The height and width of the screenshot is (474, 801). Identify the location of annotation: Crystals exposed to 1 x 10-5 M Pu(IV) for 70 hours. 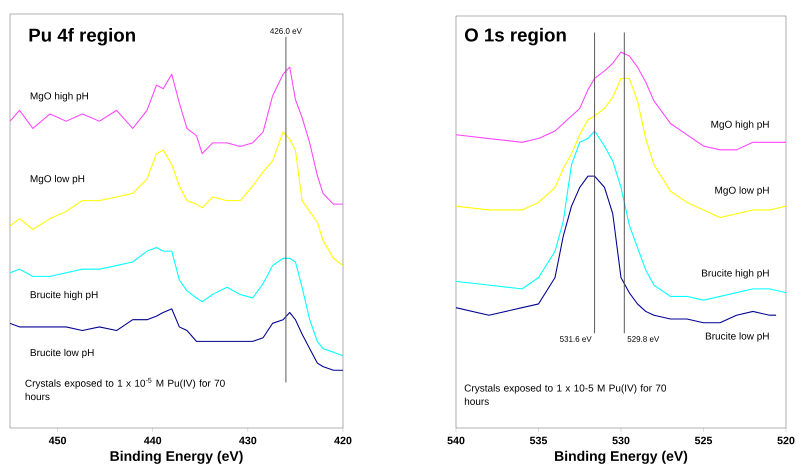
(565, 394).